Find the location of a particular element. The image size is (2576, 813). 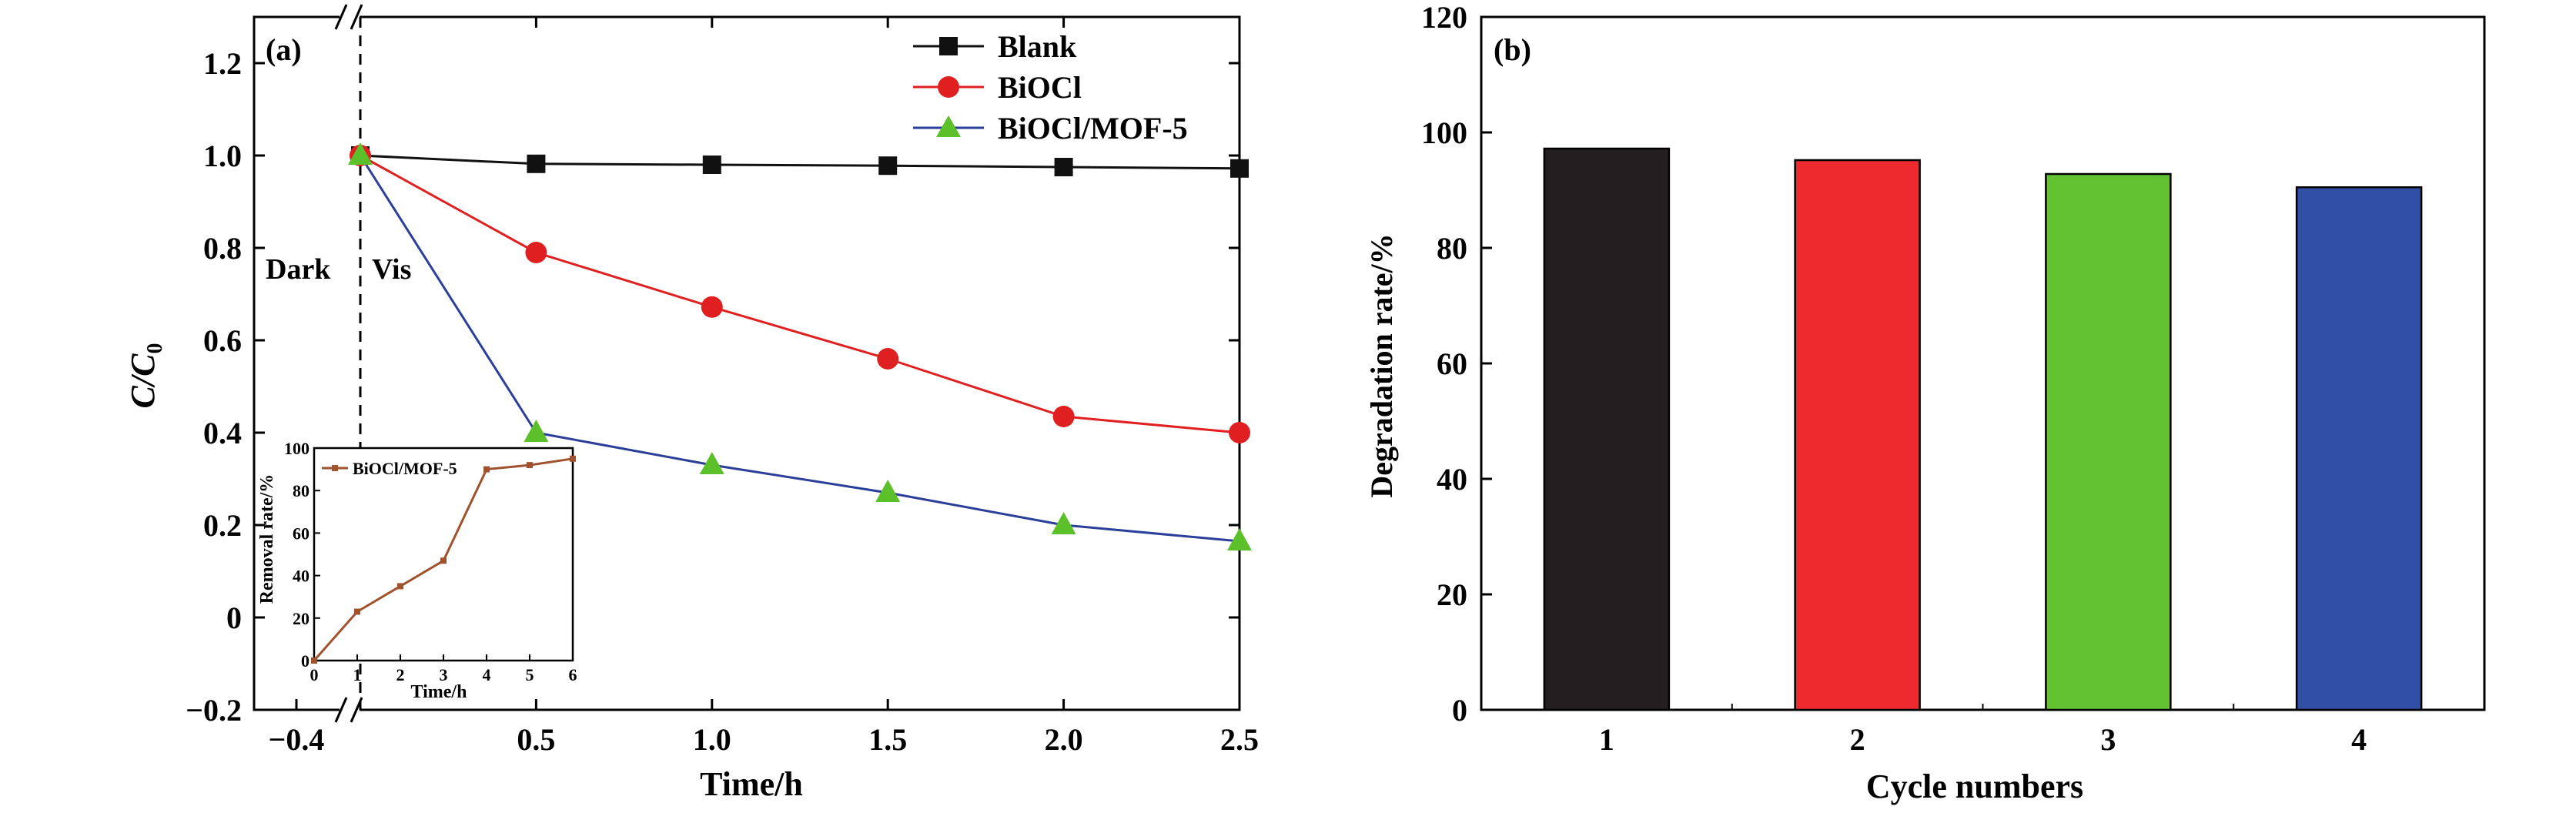

dark-annotation: Dark is located at coordinates (298, 269).